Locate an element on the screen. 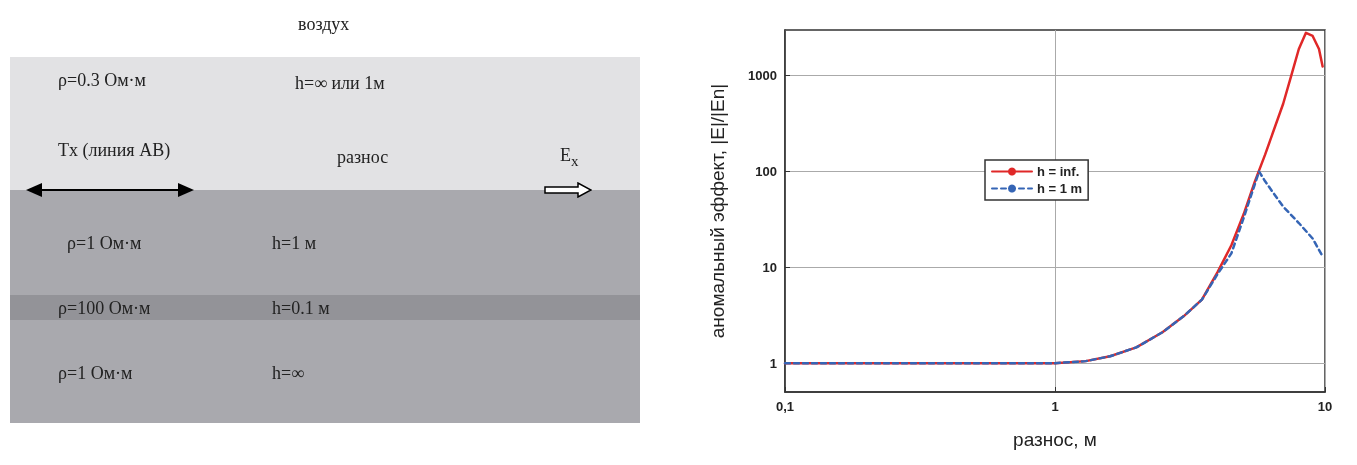 The image size is (1357, 465). y-tick-label: 1 is located at coordinates (773, 363).